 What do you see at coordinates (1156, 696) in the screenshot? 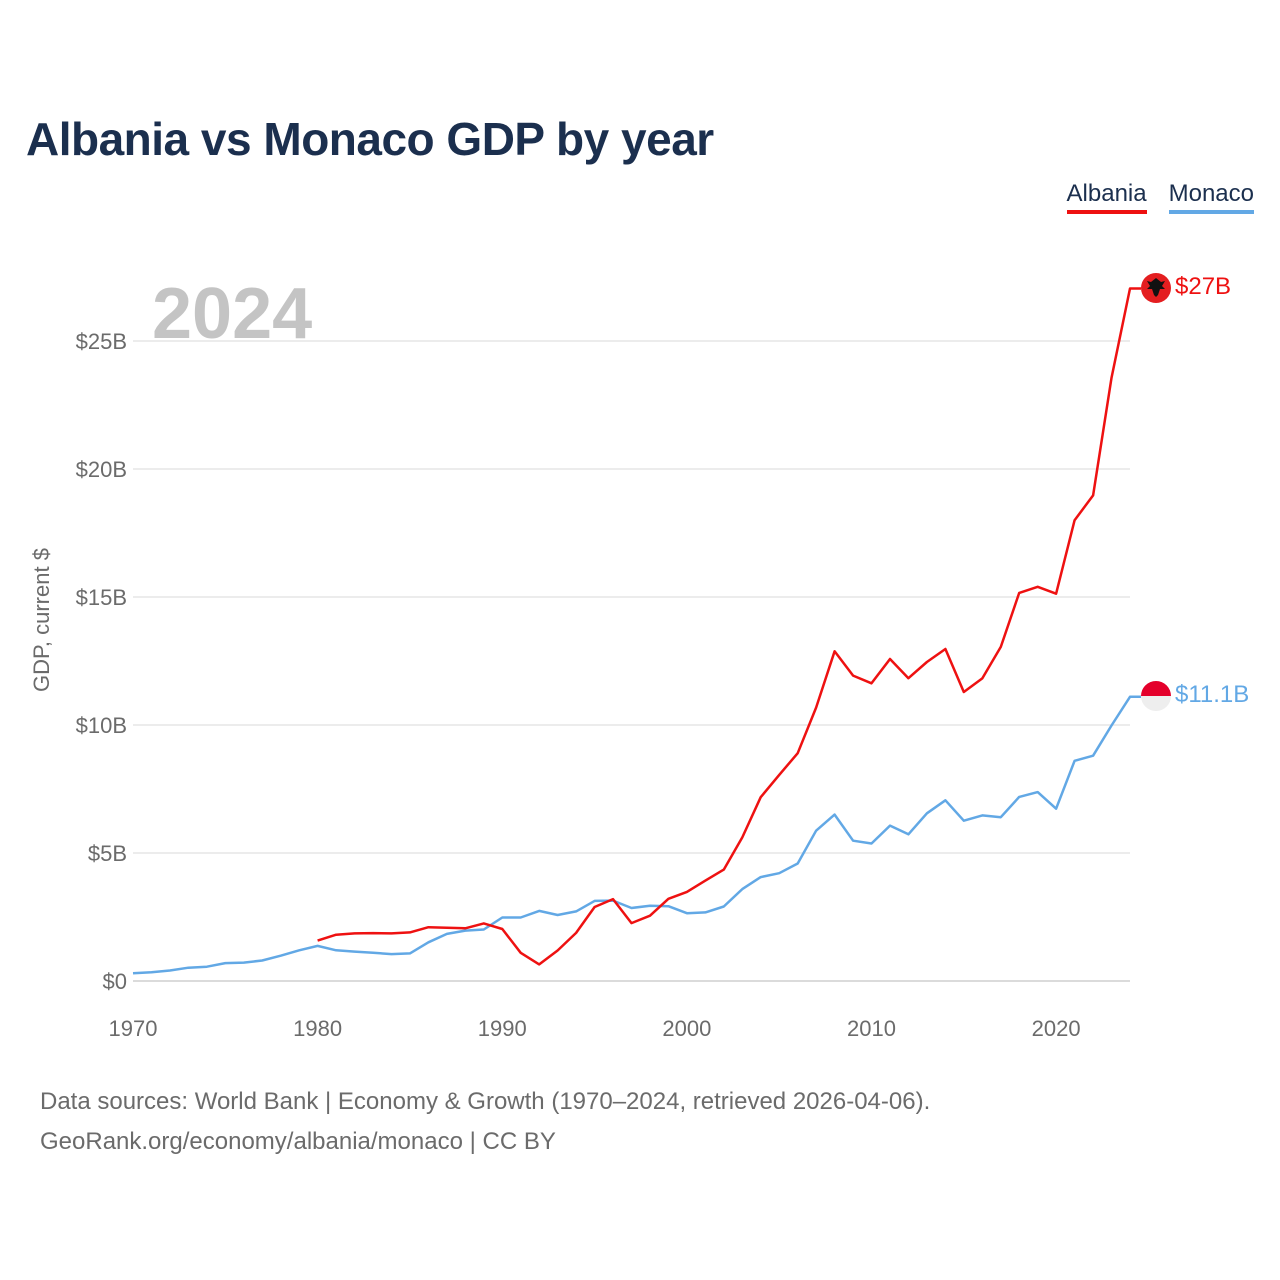
I see `monaco-flag-icon` at bounding box center [1156, 696].